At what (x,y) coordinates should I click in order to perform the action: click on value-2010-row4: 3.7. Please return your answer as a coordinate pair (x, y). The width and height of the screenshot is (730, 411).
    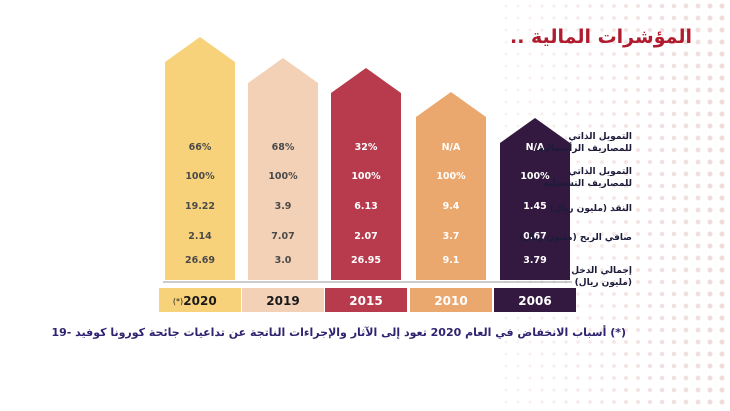
    Looking at the image, I should click on (451, 236).